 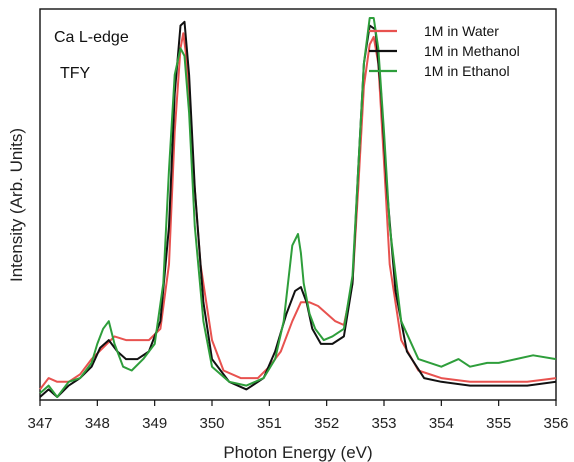 I want to click on annotation-mode: TFY, so click(x=75, y=73).